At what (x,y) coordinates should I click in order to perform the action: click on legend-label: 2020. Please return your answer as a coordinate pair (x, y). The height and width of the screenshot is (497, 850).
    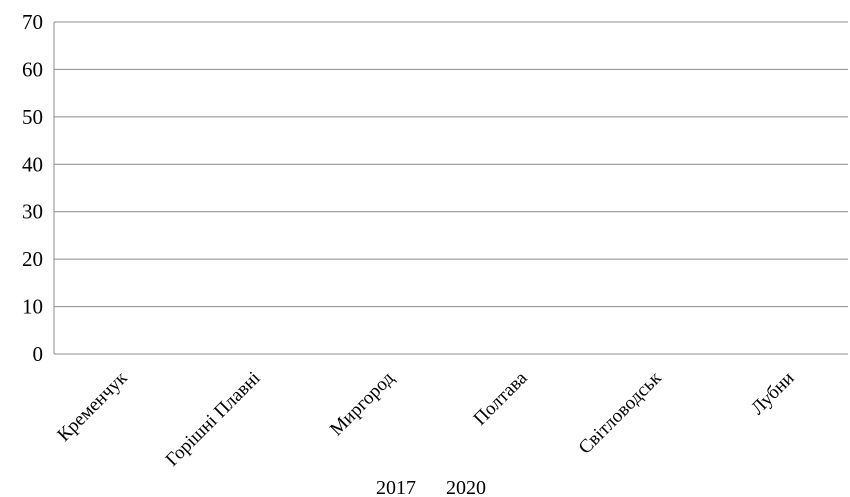
    Looking at the image, I should click on (466, 487).